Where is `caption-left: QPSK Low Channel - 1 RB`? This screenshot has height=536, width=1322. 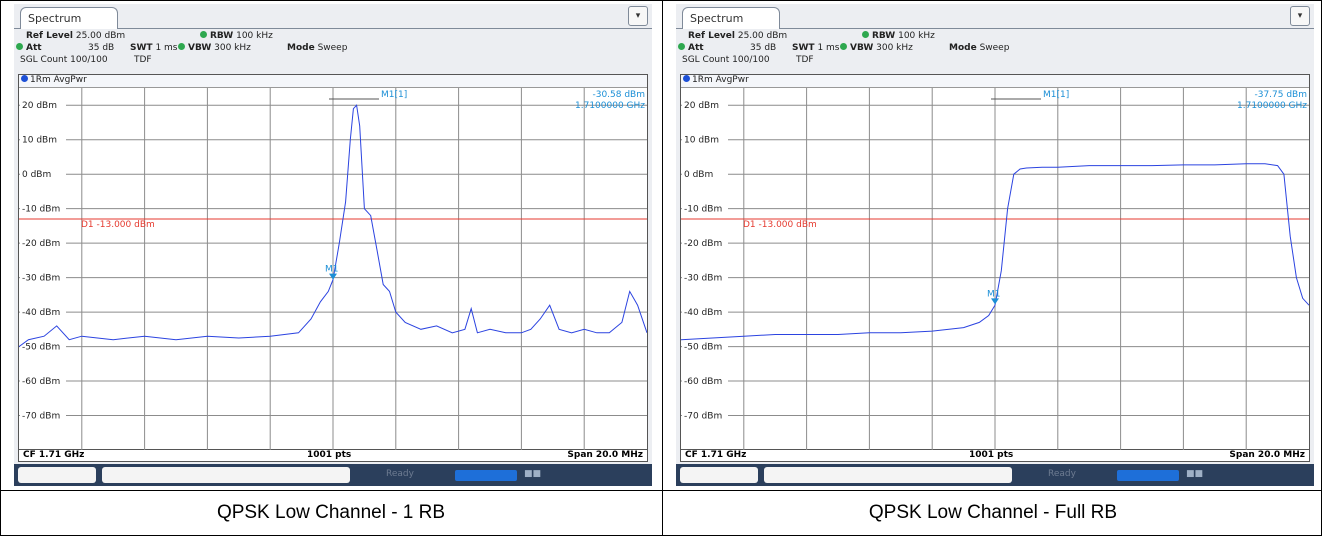 caption-left: QPSK Low Channel - 1 RB is located at coordinates (331, 512).